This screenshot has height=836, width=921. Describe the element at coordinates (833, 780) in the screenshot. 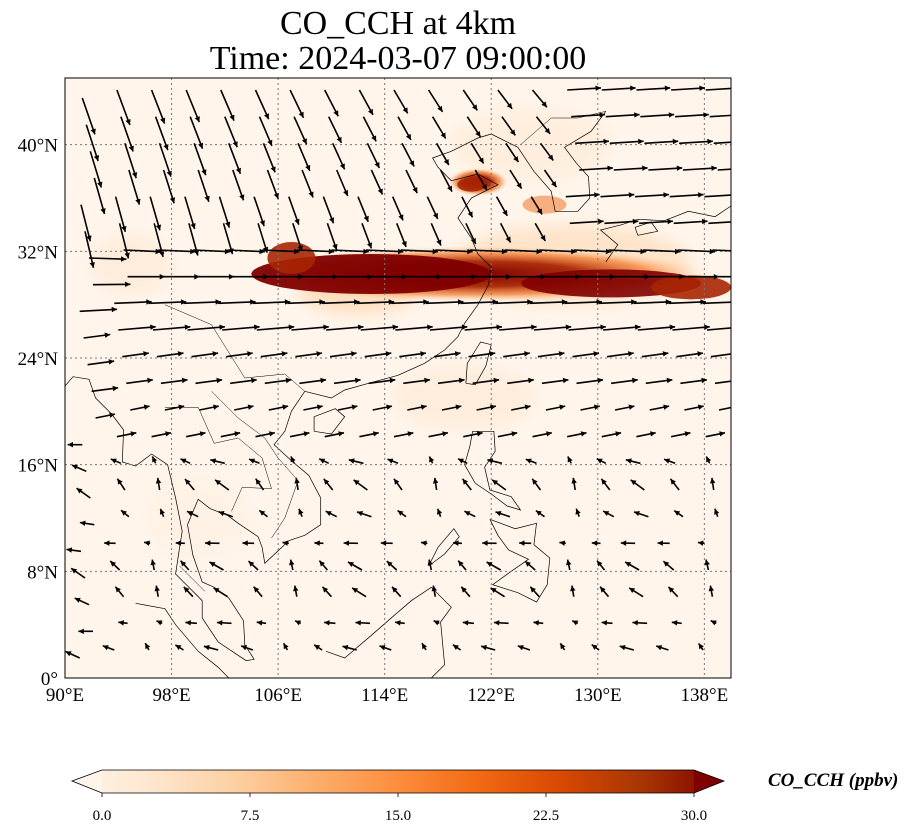

I see `colorbar-label: CO_CCH (ppbv)` at that location.